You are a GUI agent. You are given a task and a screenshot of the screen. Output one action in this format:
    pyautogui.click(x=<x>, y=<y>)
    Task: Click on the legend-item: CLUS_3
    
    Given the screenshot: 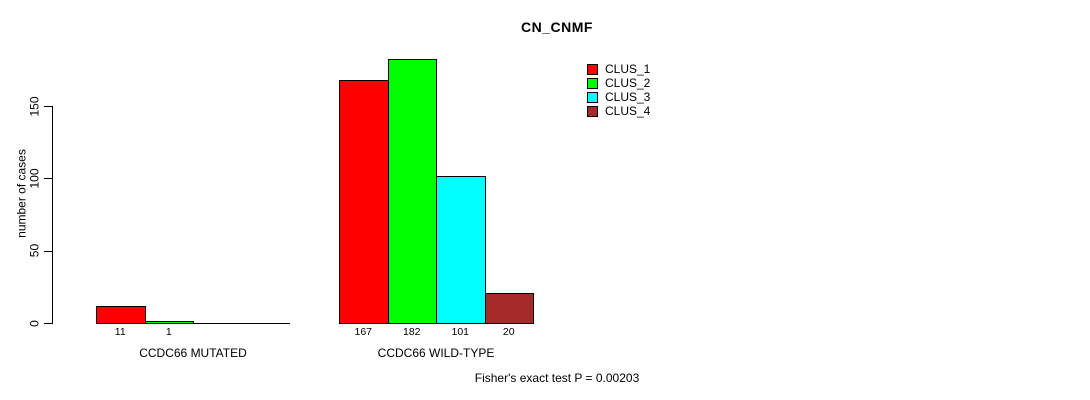 What is the action you would take?
    pyautogui.click(x=618, y=97)
    